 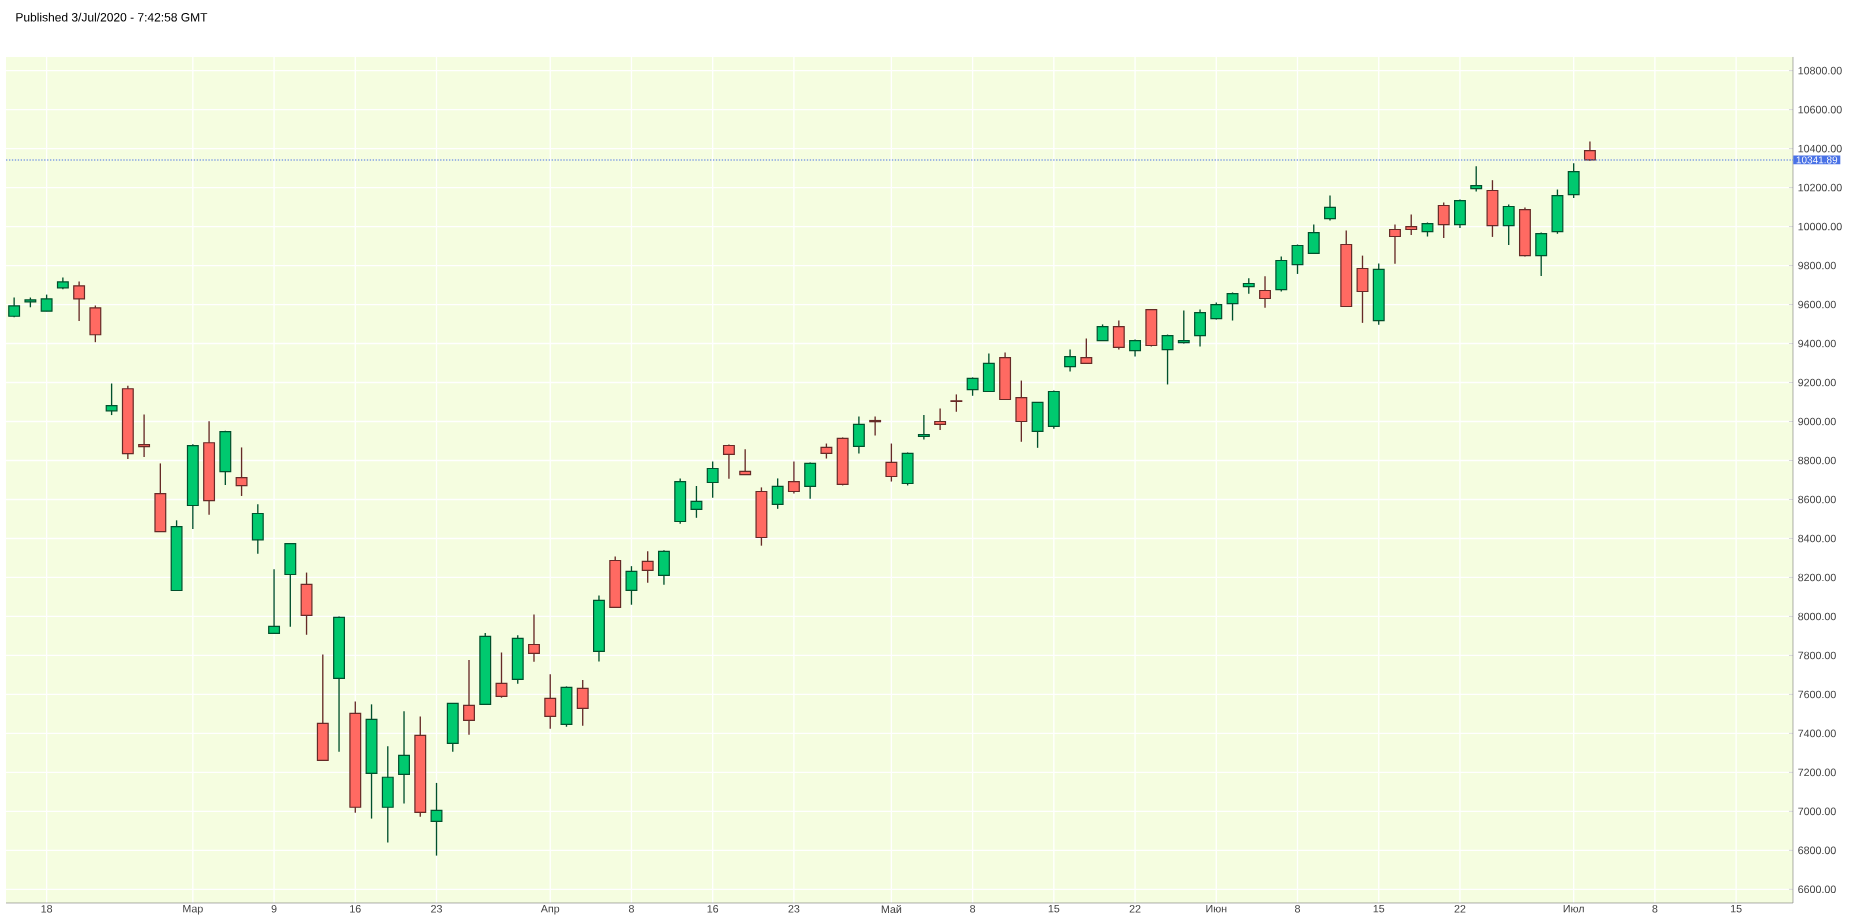 I want to click on y-tick-label: 6600.00, so click(x=1817, y=889).